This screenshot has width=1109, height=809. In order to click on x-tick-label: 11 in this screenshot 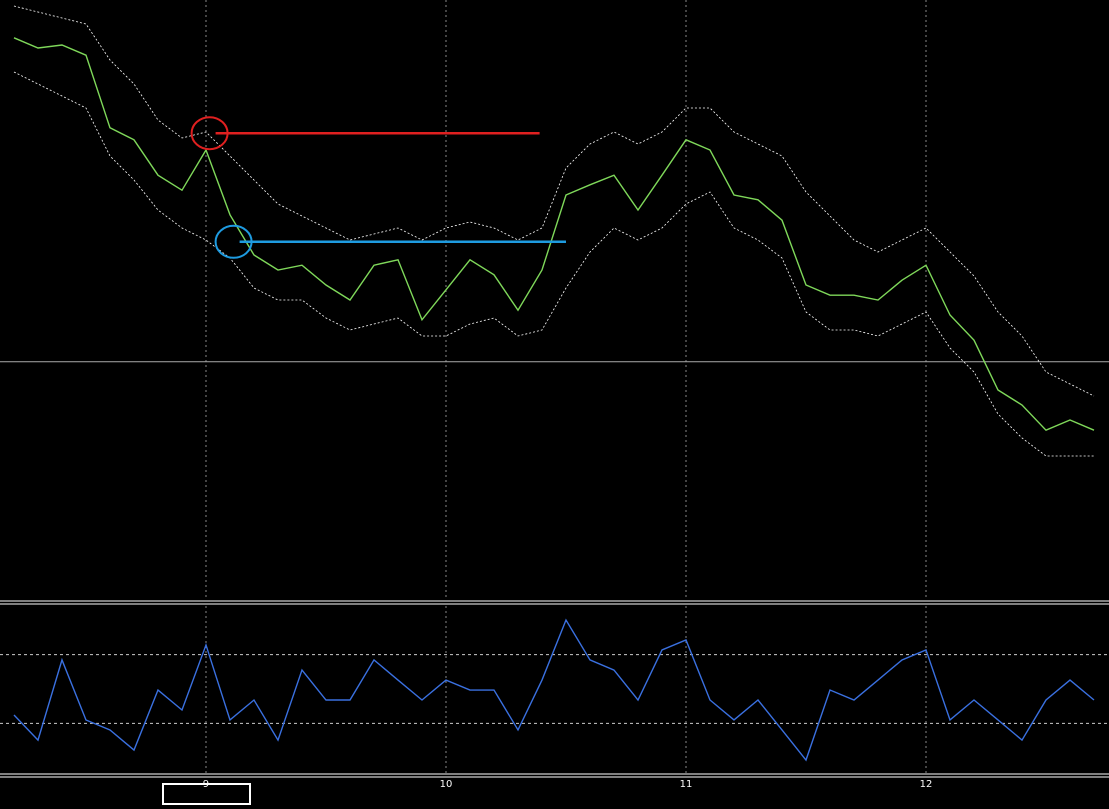, I will do `click(686, 784)`.